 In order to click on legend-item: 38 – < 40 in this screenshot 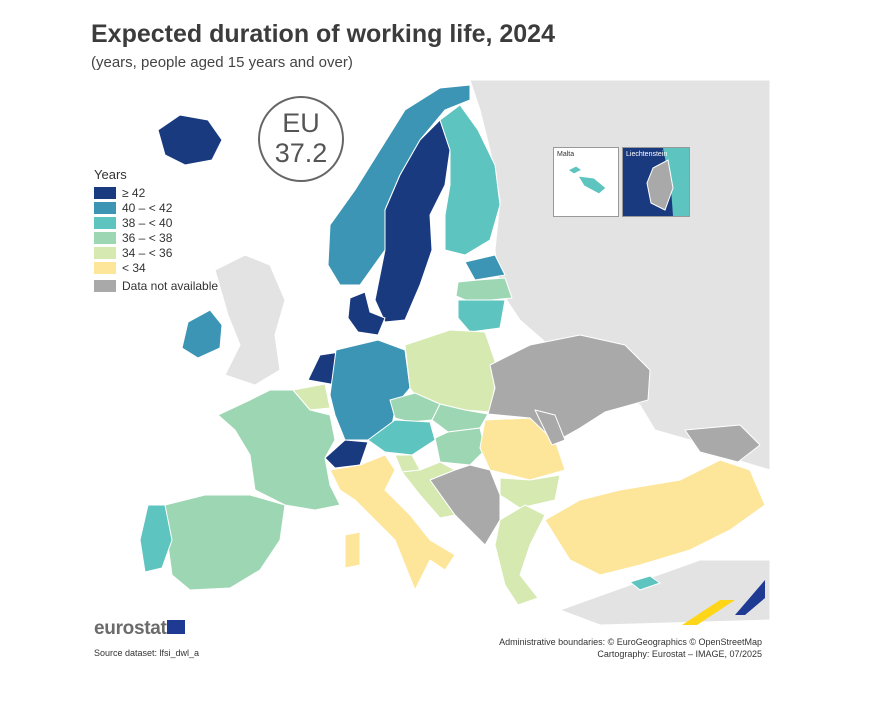, I will do `click(156, 222)`.